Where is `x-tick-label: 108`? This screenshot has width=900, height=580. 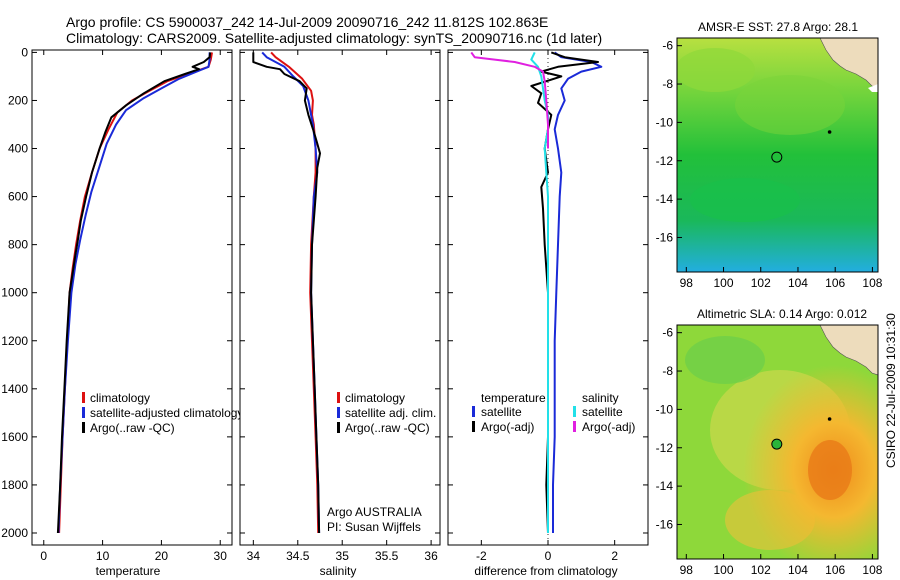
x-tick-label: 108 is located at coordinates (872, 570).